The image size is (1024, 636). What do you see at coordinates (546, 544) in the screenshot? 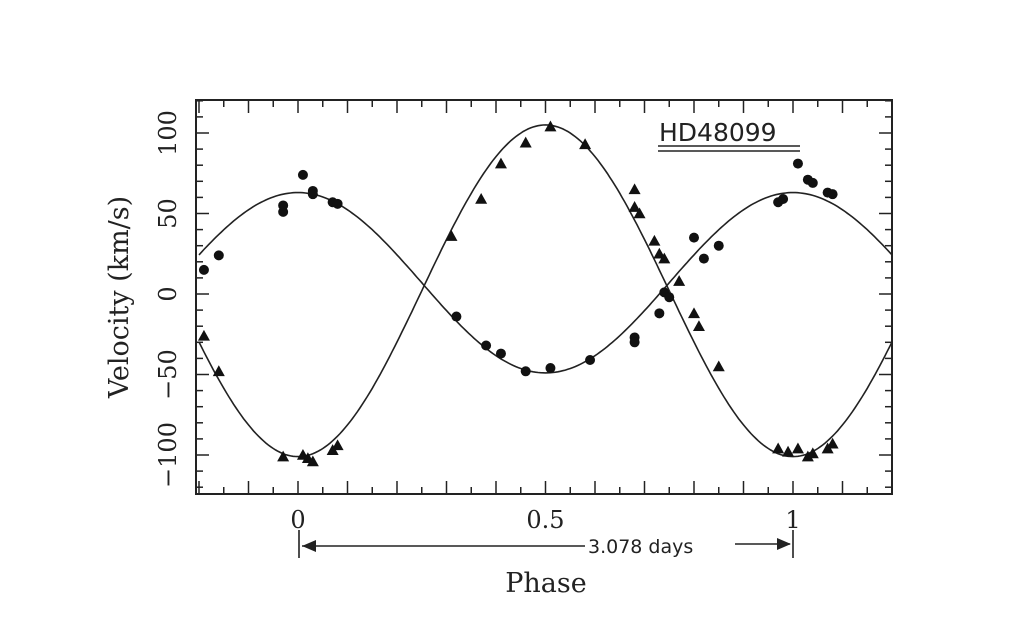
I see `period-annotation: 3.078 days` at bounding box center [546, 544].